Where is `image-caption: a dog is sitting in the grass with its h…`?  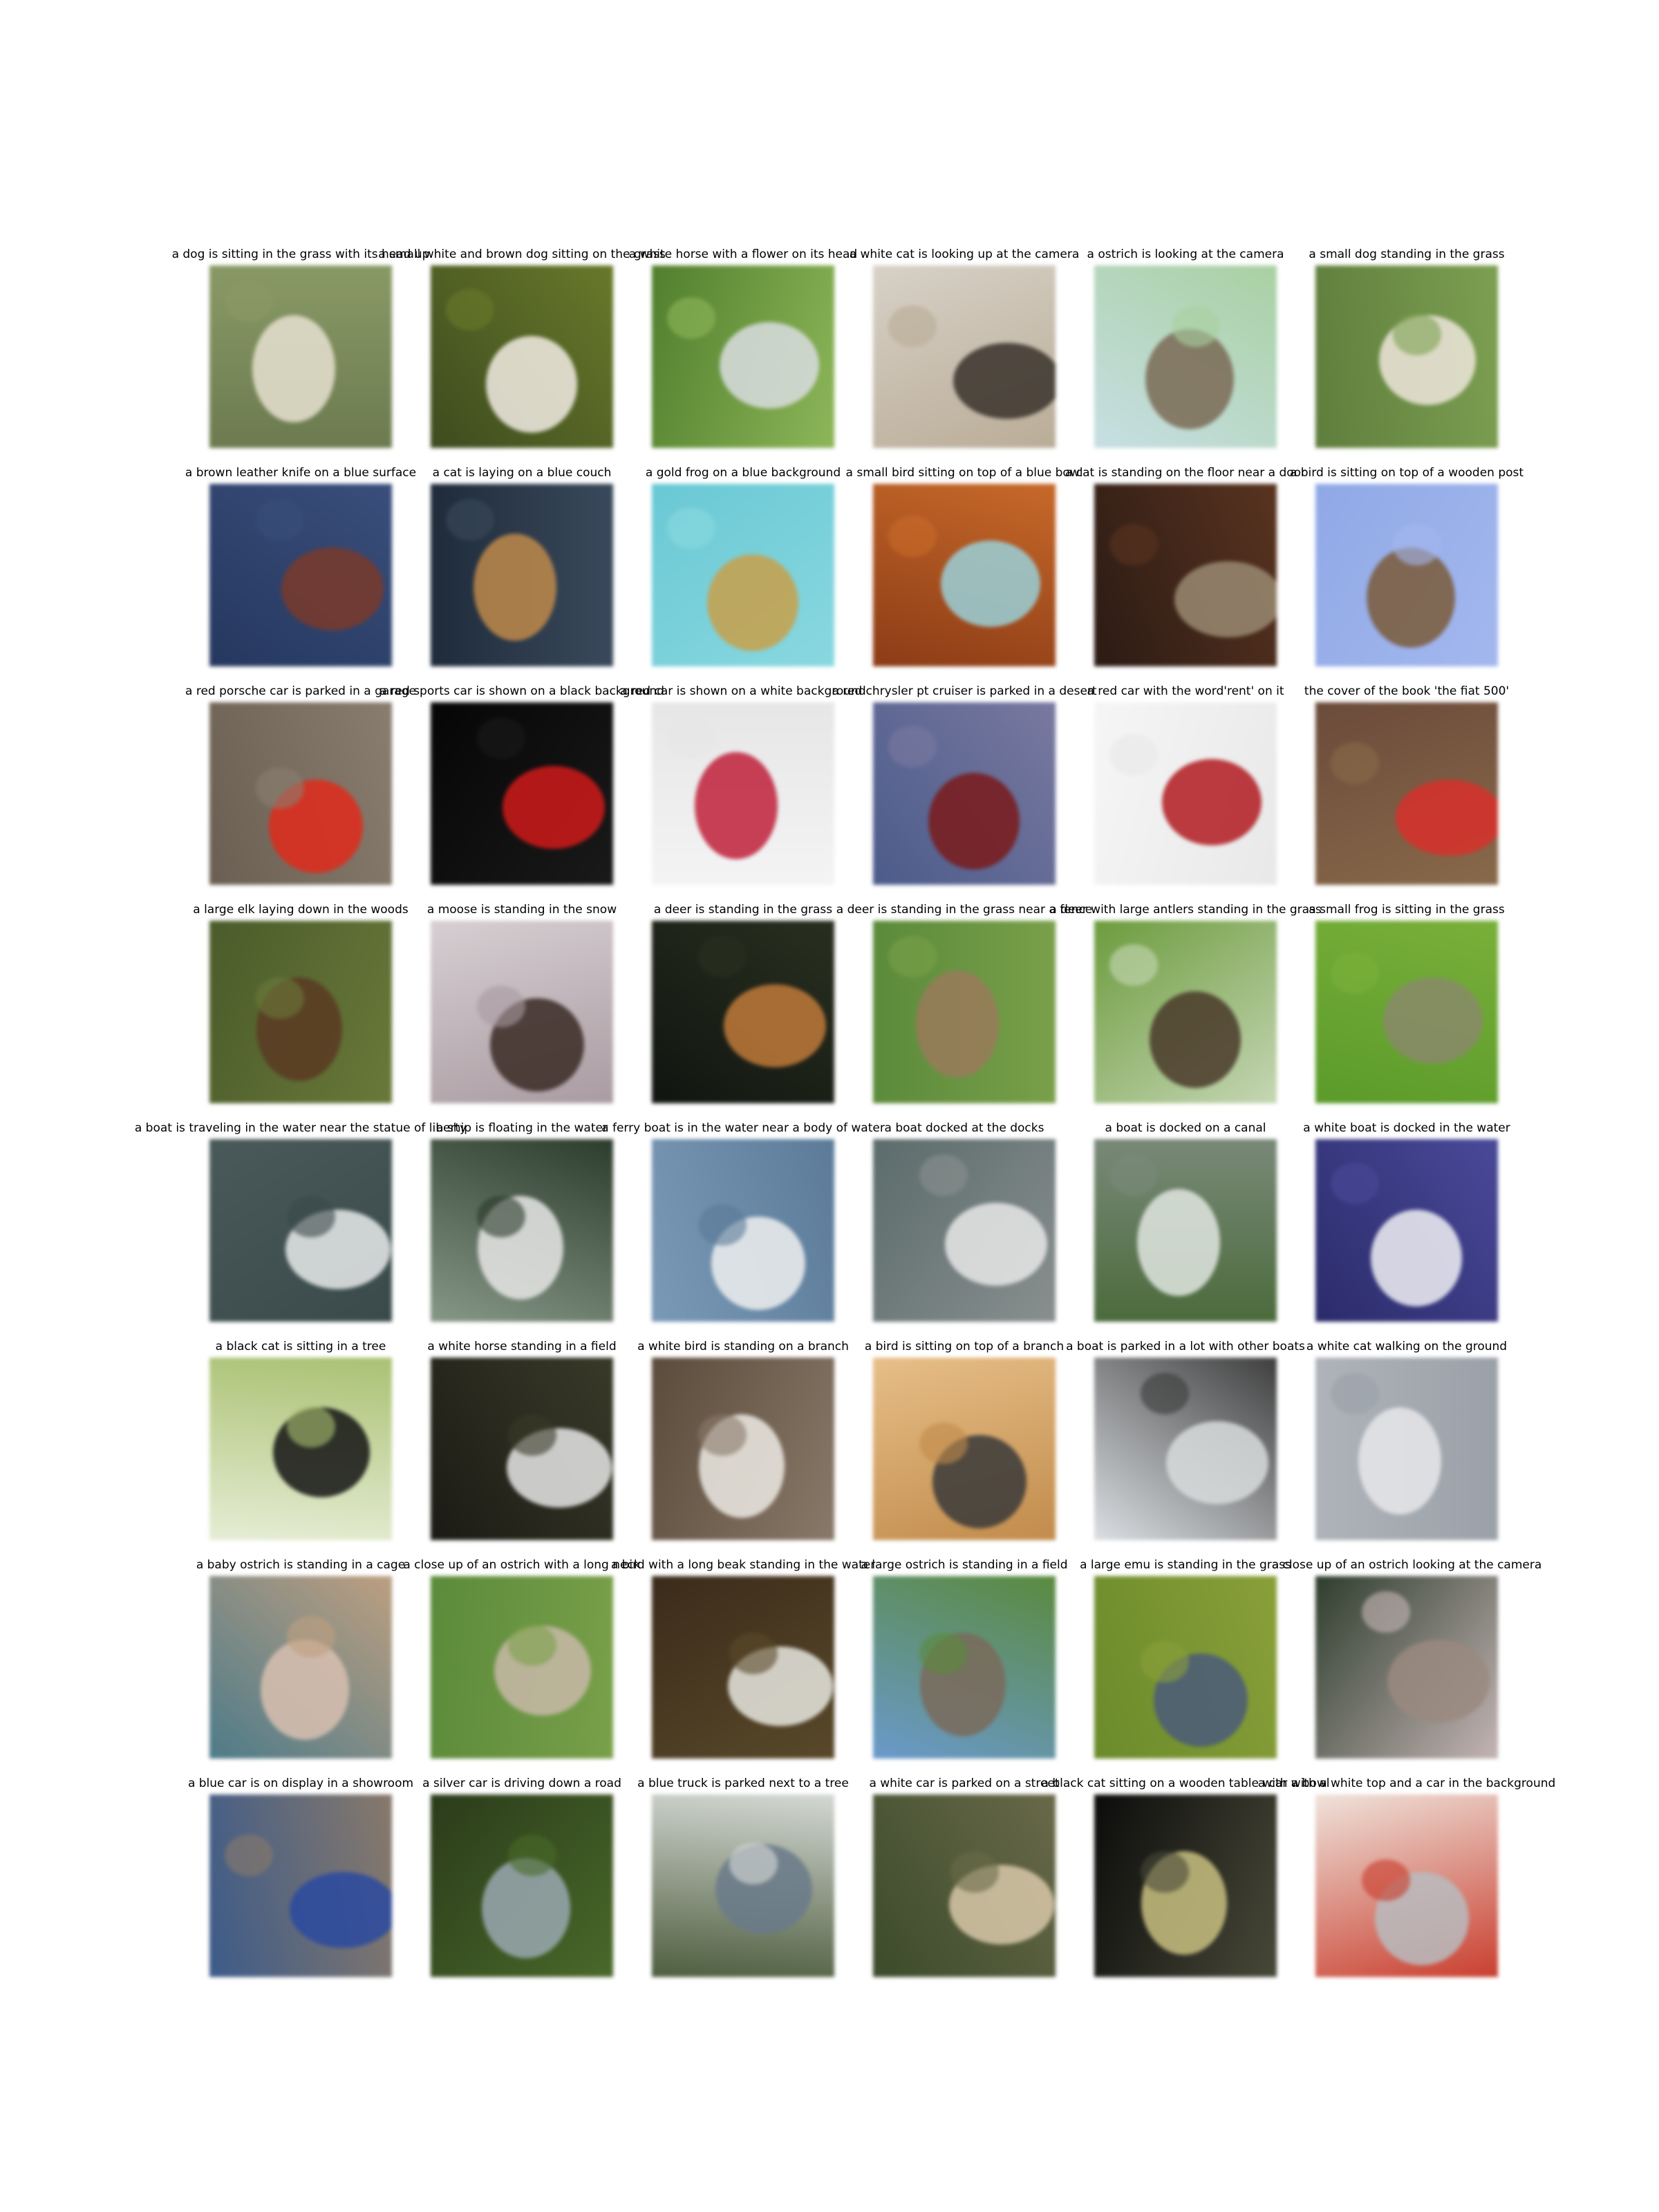 image-caption: a dog is sitting in the grass with its h… is located at coordinates (300, 254).